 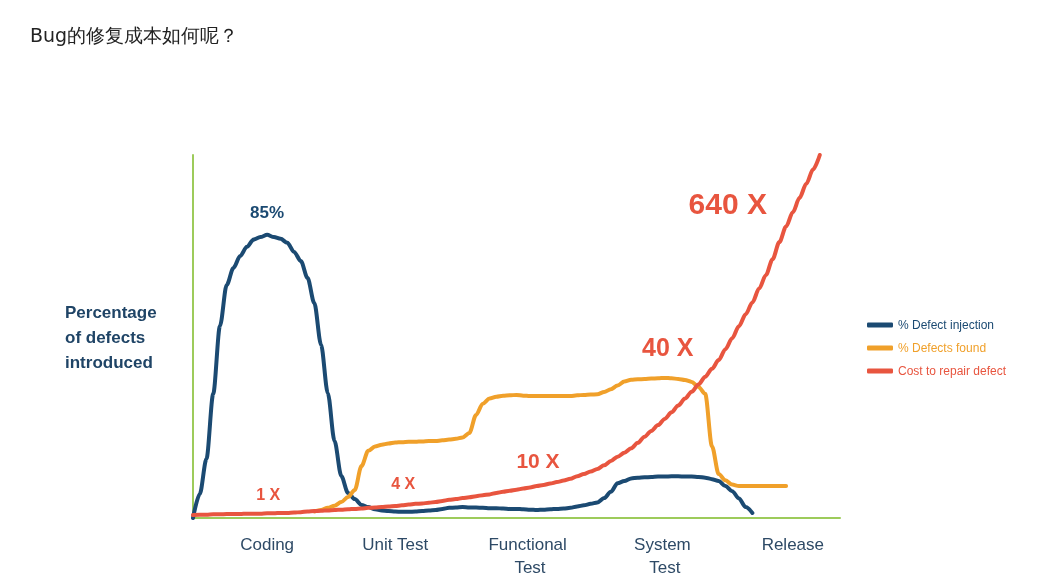 What do you see at coordinates (942, 348) in the screenshot?
I see `legend-label: % Defects found` at bounding box center [942, 348].